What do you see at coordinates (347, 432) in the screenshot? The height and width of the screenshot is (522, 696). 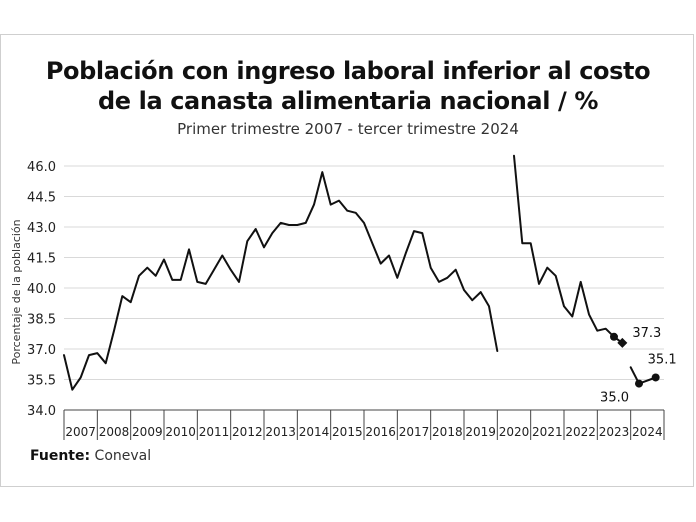 I see `x-tick-label: 2015` at bounding box center [347, 432].